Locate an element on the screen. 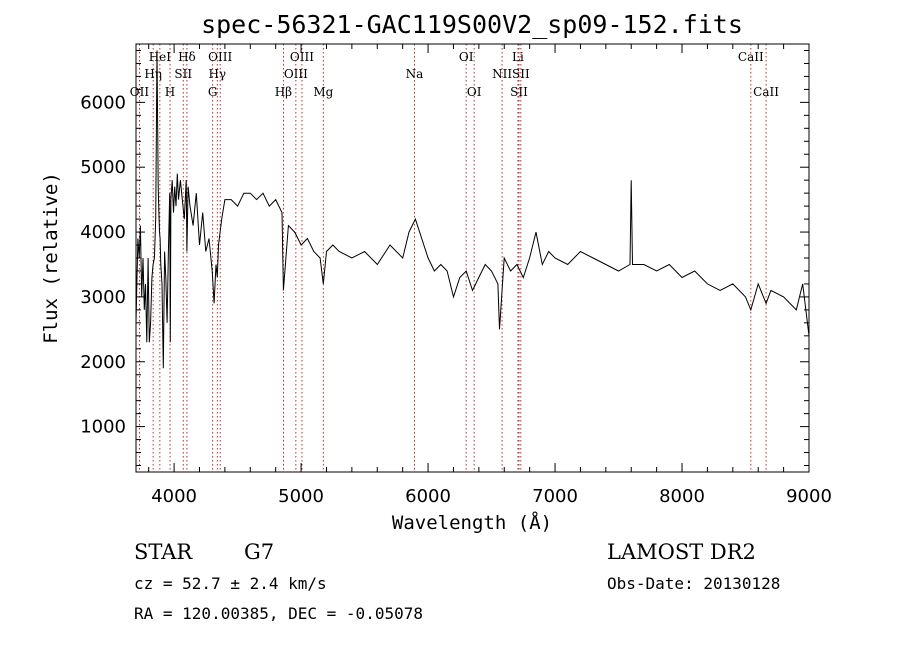 This screenshot has width=900, height=649. x-tick-label: 9000 is located at coordinates (809, 496).